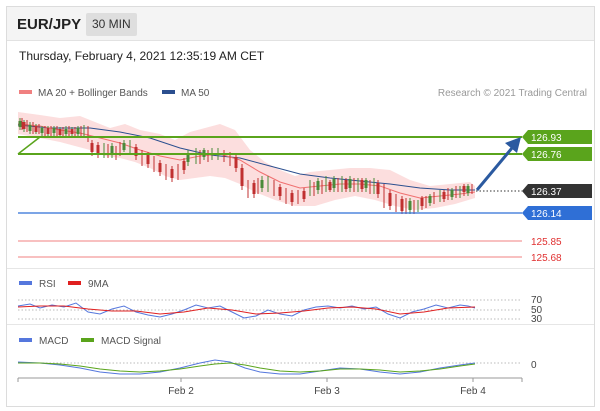 This screenshot has width=600, height=411. What do you see at coordinates (49, 24) in the screenshot?
I see `symbol-title: EUR/JPY` at bounding box center [49, 24].